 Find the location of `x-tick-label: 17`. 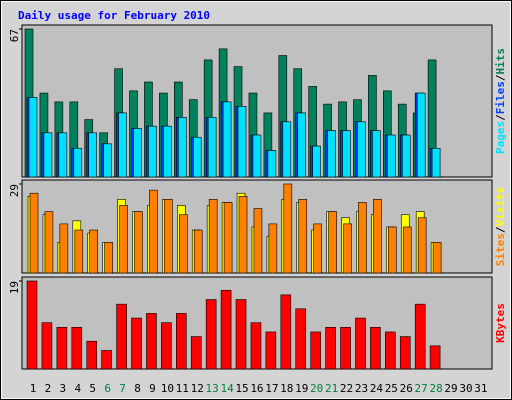

x-tick-label: 17 is located at coordinates (271, 388).